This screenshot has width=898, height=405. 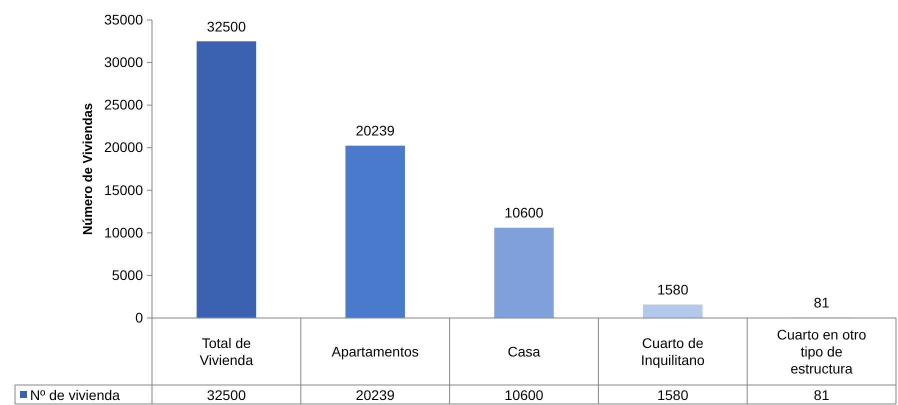 What do you see at coordinates (124, 62) in the screenshot?
I see `y-tick-label: 30000` at bounding box center [124, 62].